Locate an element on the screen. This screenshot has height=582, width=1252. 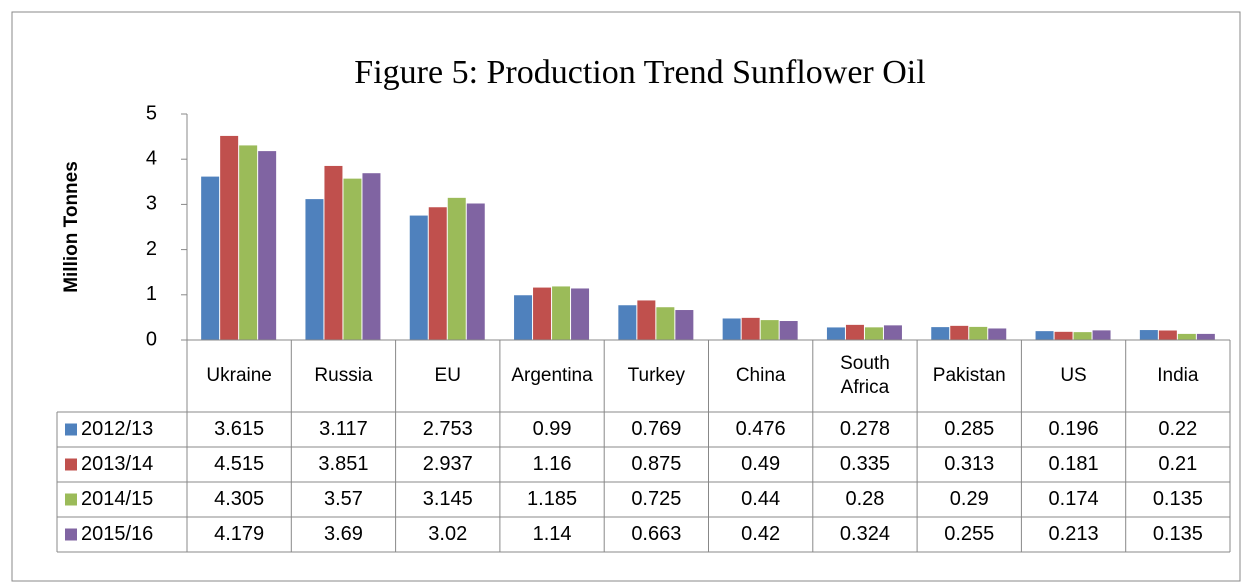
x-tick-label: India is located at coordinates (1178, 375).